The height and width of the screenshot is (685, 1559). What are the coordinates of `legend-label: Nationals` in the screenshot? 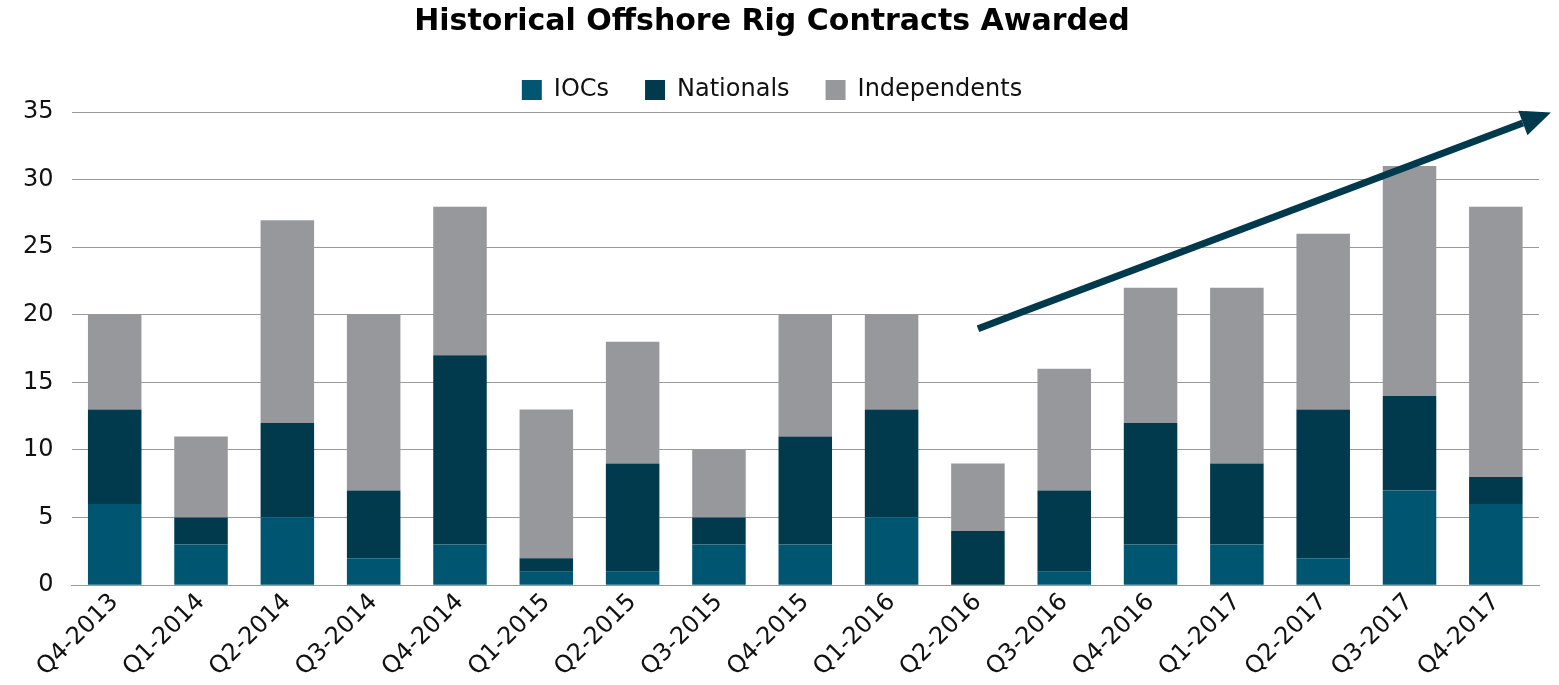 It's located at (733, 88).